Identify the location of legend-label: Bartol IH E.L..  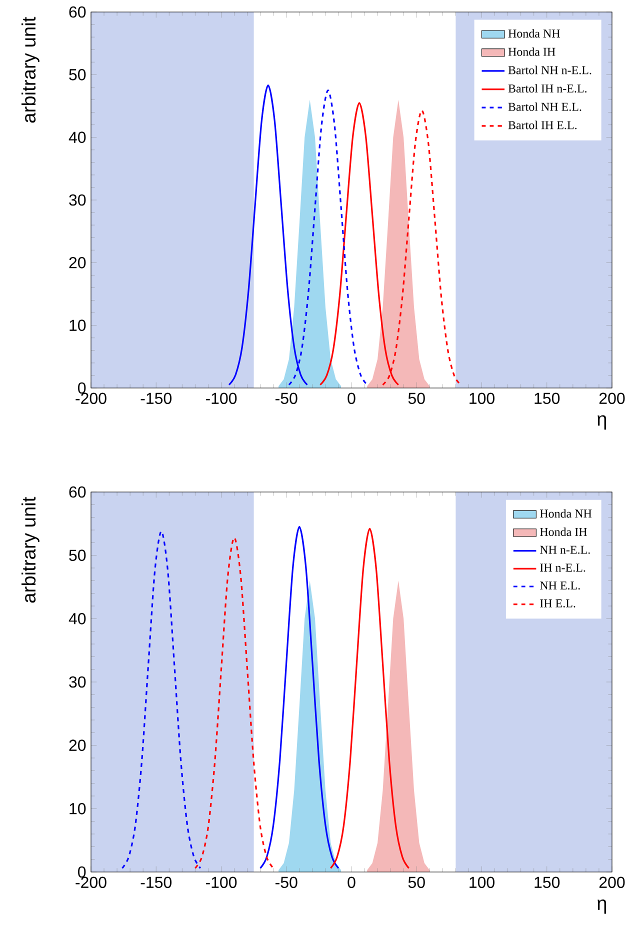
(542, 125).